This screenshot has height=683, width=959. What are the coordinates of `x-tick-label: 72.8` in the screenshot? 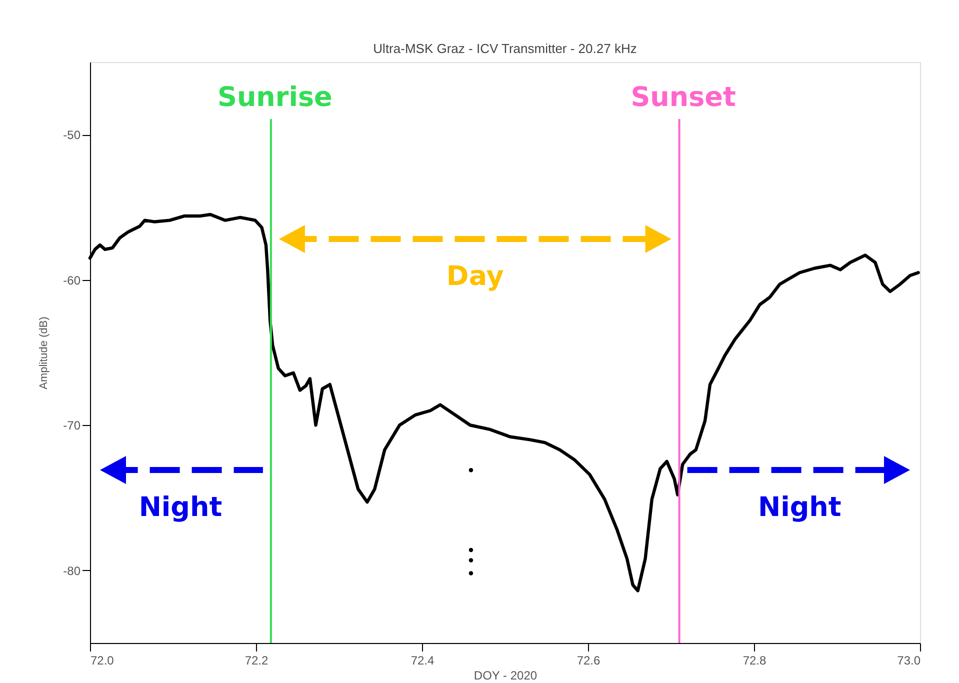 It's located at (754, 661).